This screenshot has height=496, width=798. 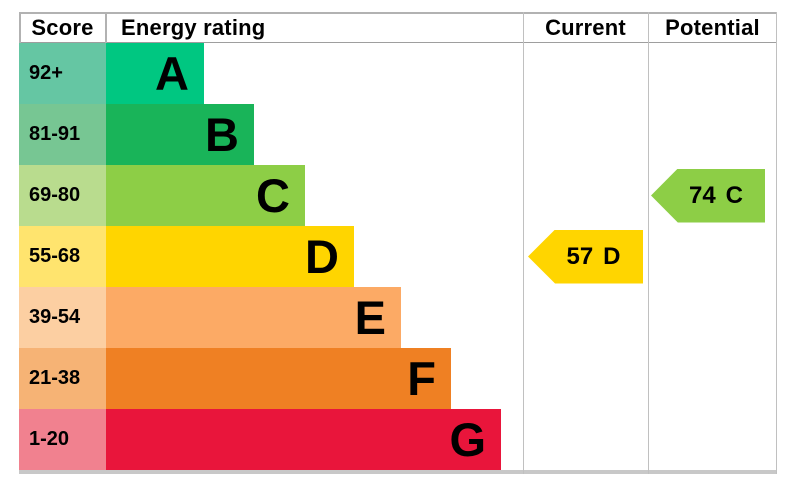 What do you see at coordinates (193, 27) in the screenshot?
I see `header-energy-rating: Energy rating` at bounding box center [193, 27].